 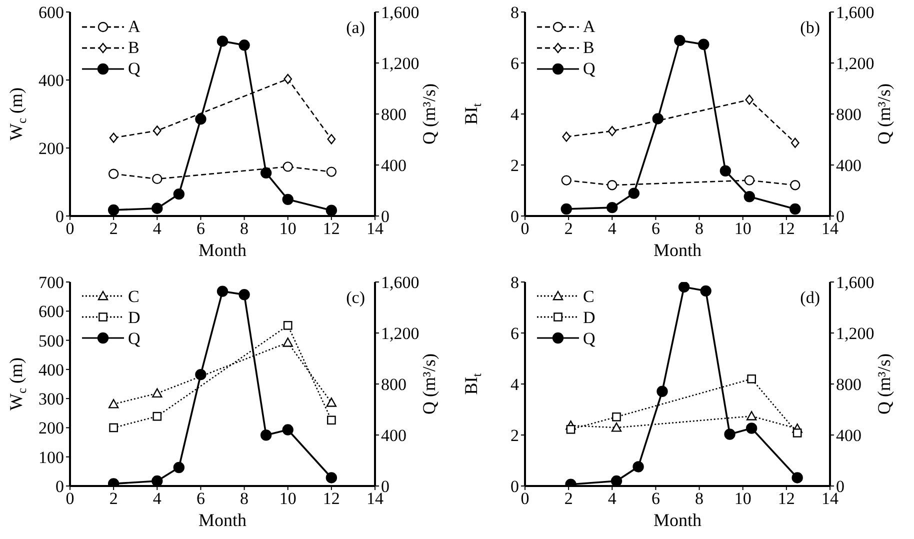 What do you see at coordinates (589, 317) in the screenshot?
I see `legend-label: D` at bounding box center [589, 317].